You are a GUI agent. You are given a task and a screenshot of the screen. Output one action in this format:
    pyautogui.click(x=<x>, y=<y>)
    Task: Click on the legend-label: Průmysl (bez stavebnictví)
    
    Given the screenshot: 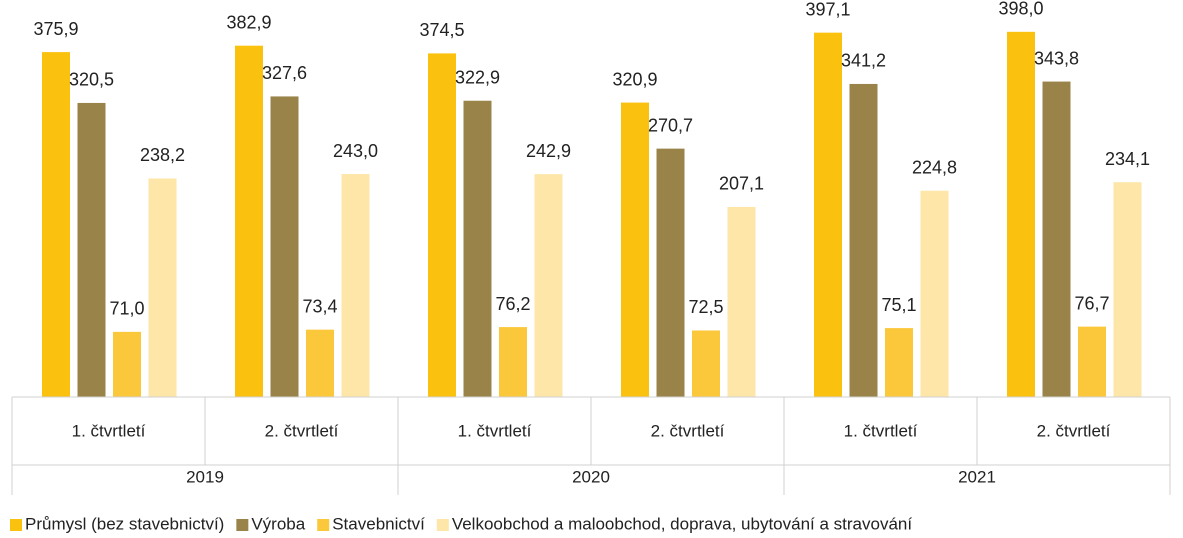 What is the action you would take?
    pyautogui.click(x=124, y=523)
    